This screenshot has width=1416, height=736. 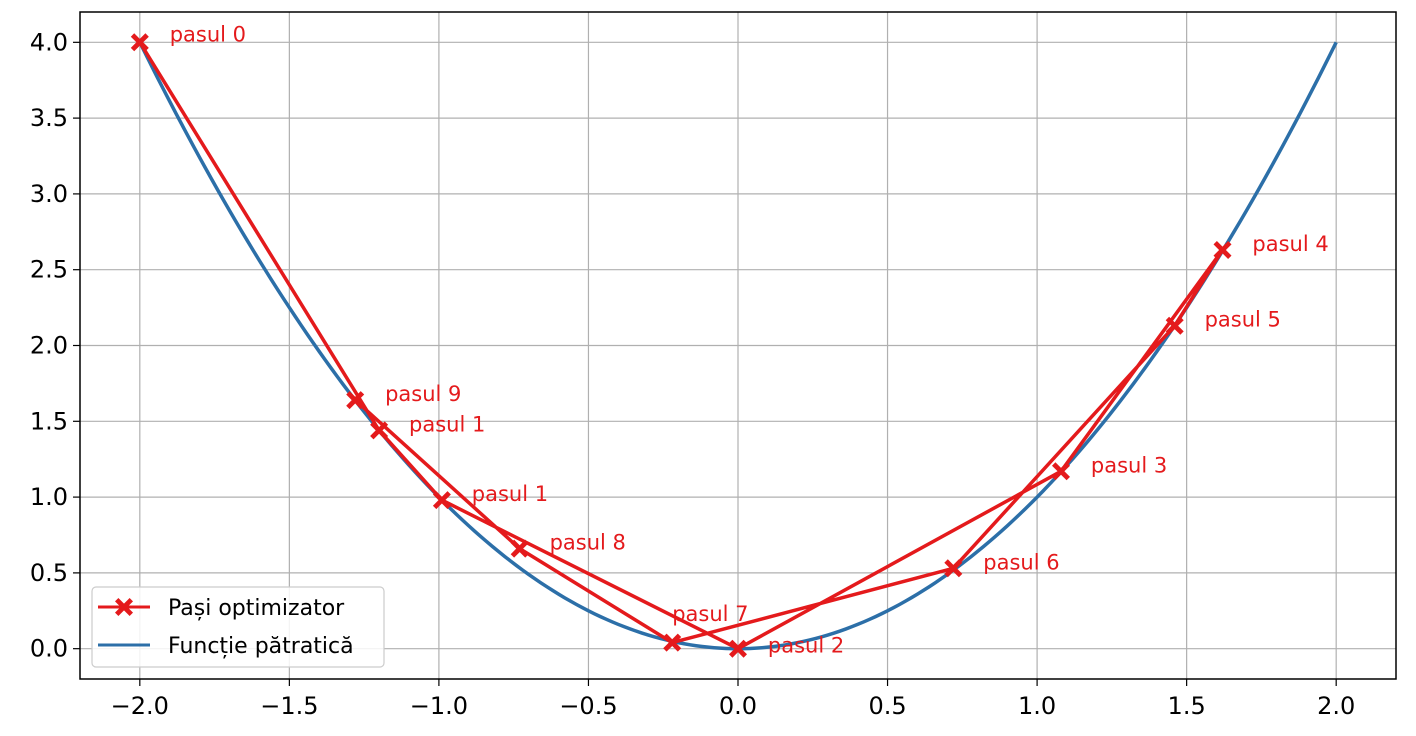 I want to click on y-tick-label: 2.5, so click(x=49, y=270).